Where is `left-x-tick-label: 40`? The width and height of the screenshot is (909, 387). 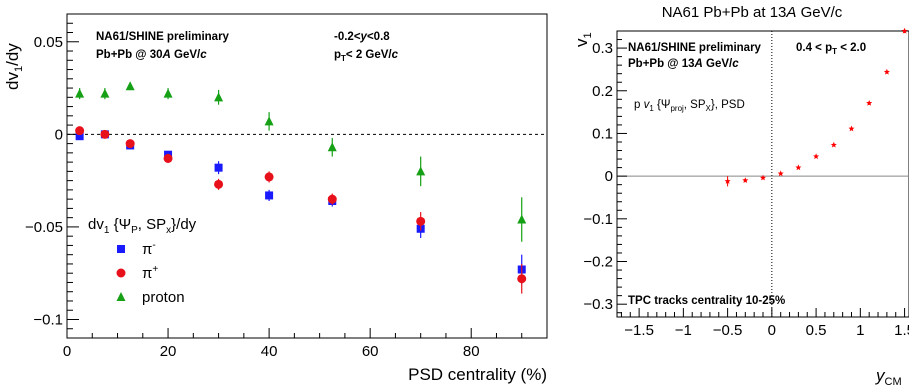 left-x-tick-label: 40 is located at coordinates (269, 351).